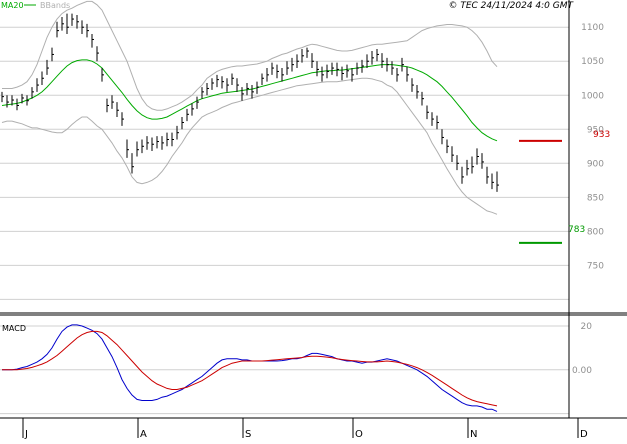 Image resolution: width=627 pixels, height=444 pixels. Describe the element at coordinates (595, 198) in the screenshot. I see `price-y-tick: 850` at that location.